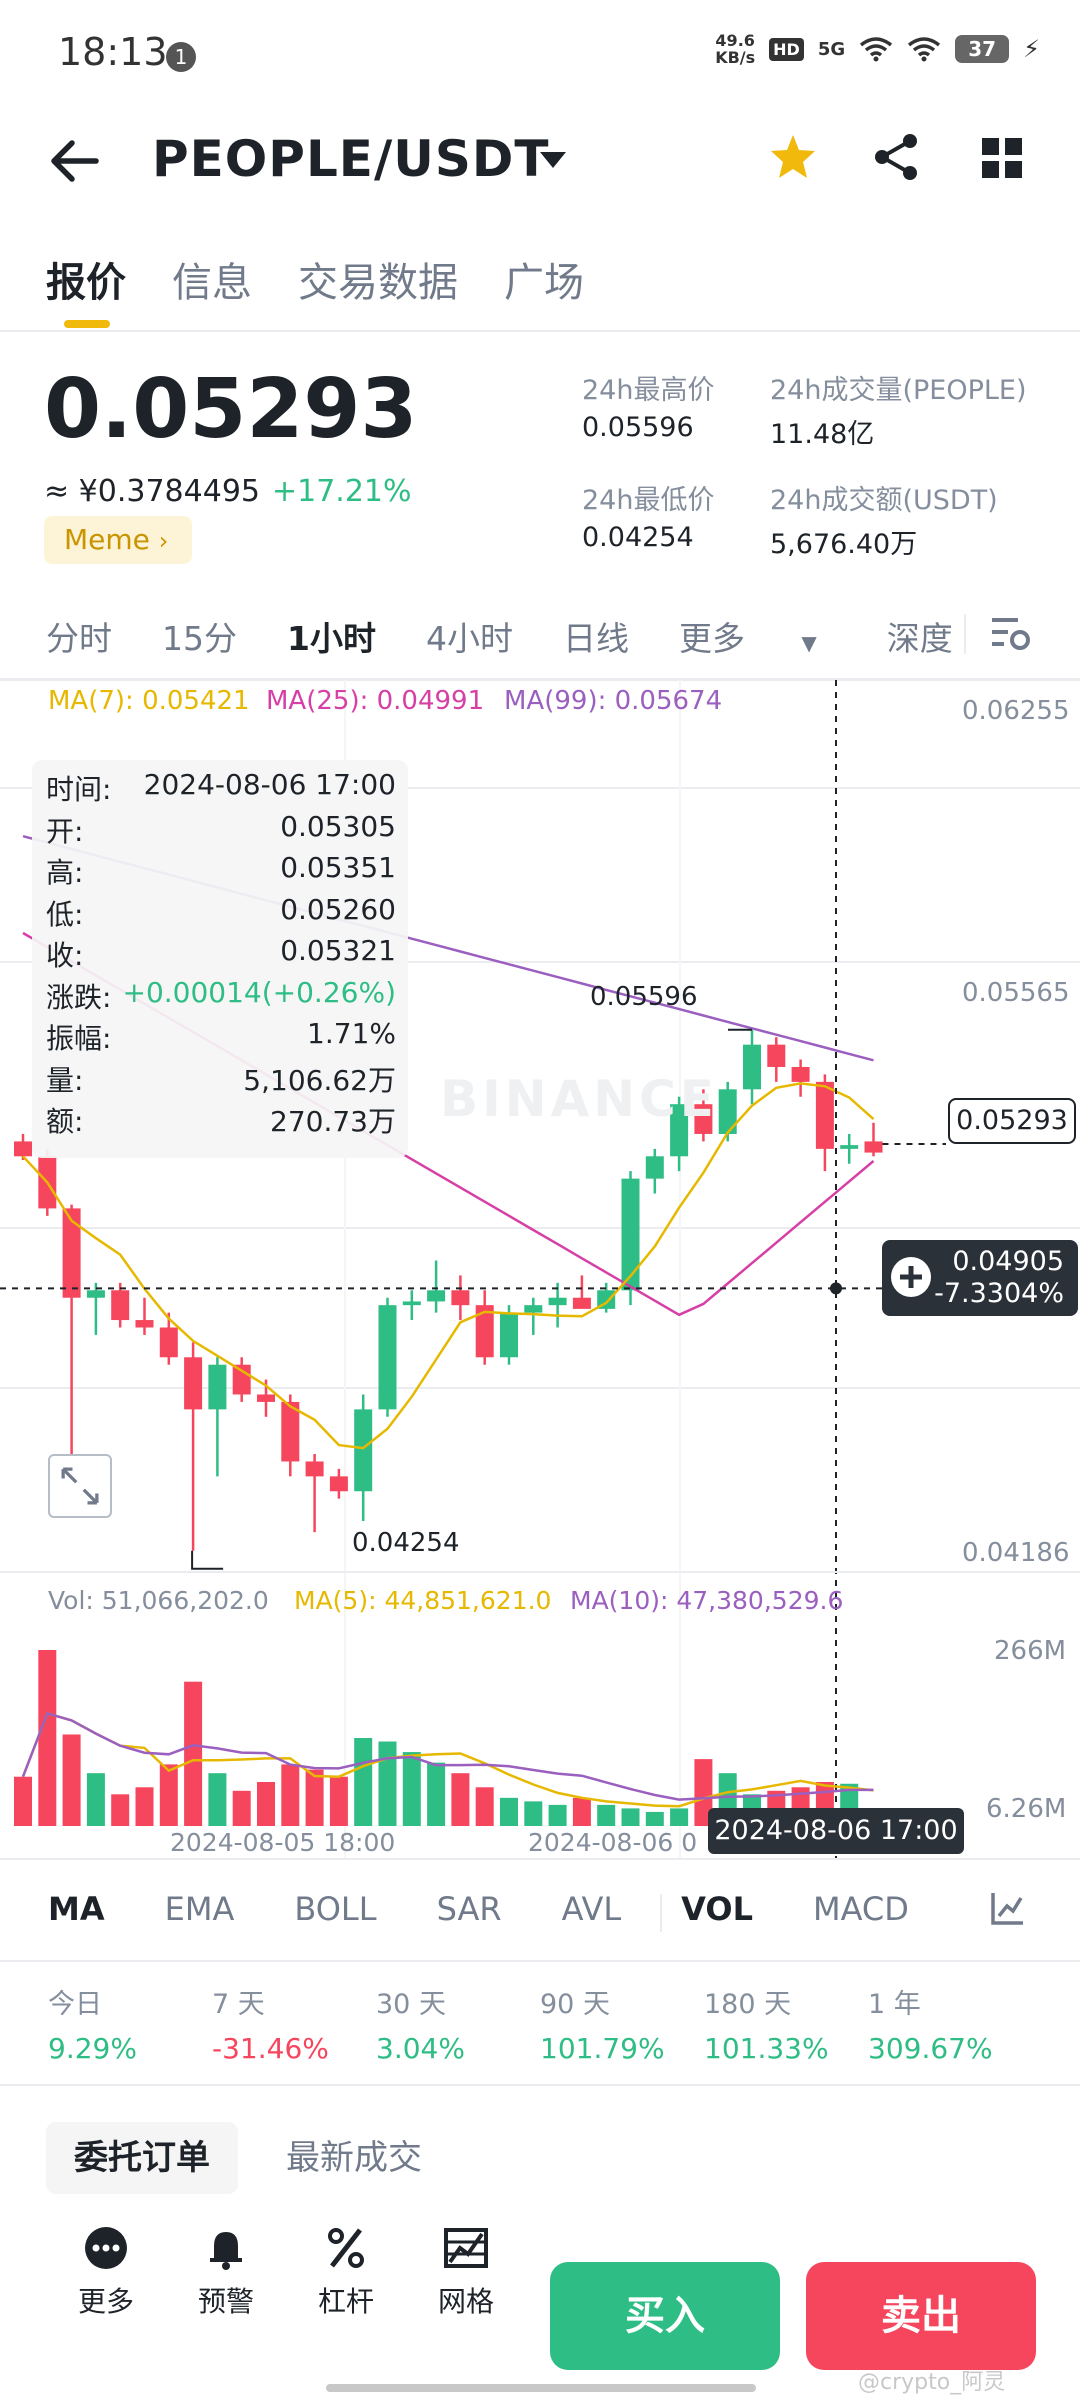 This screenshot has height=2400, width=1080. Describe the element at coordinates (238, 2004) in the screenshot. I see `perf-label: 7 天` at that location.